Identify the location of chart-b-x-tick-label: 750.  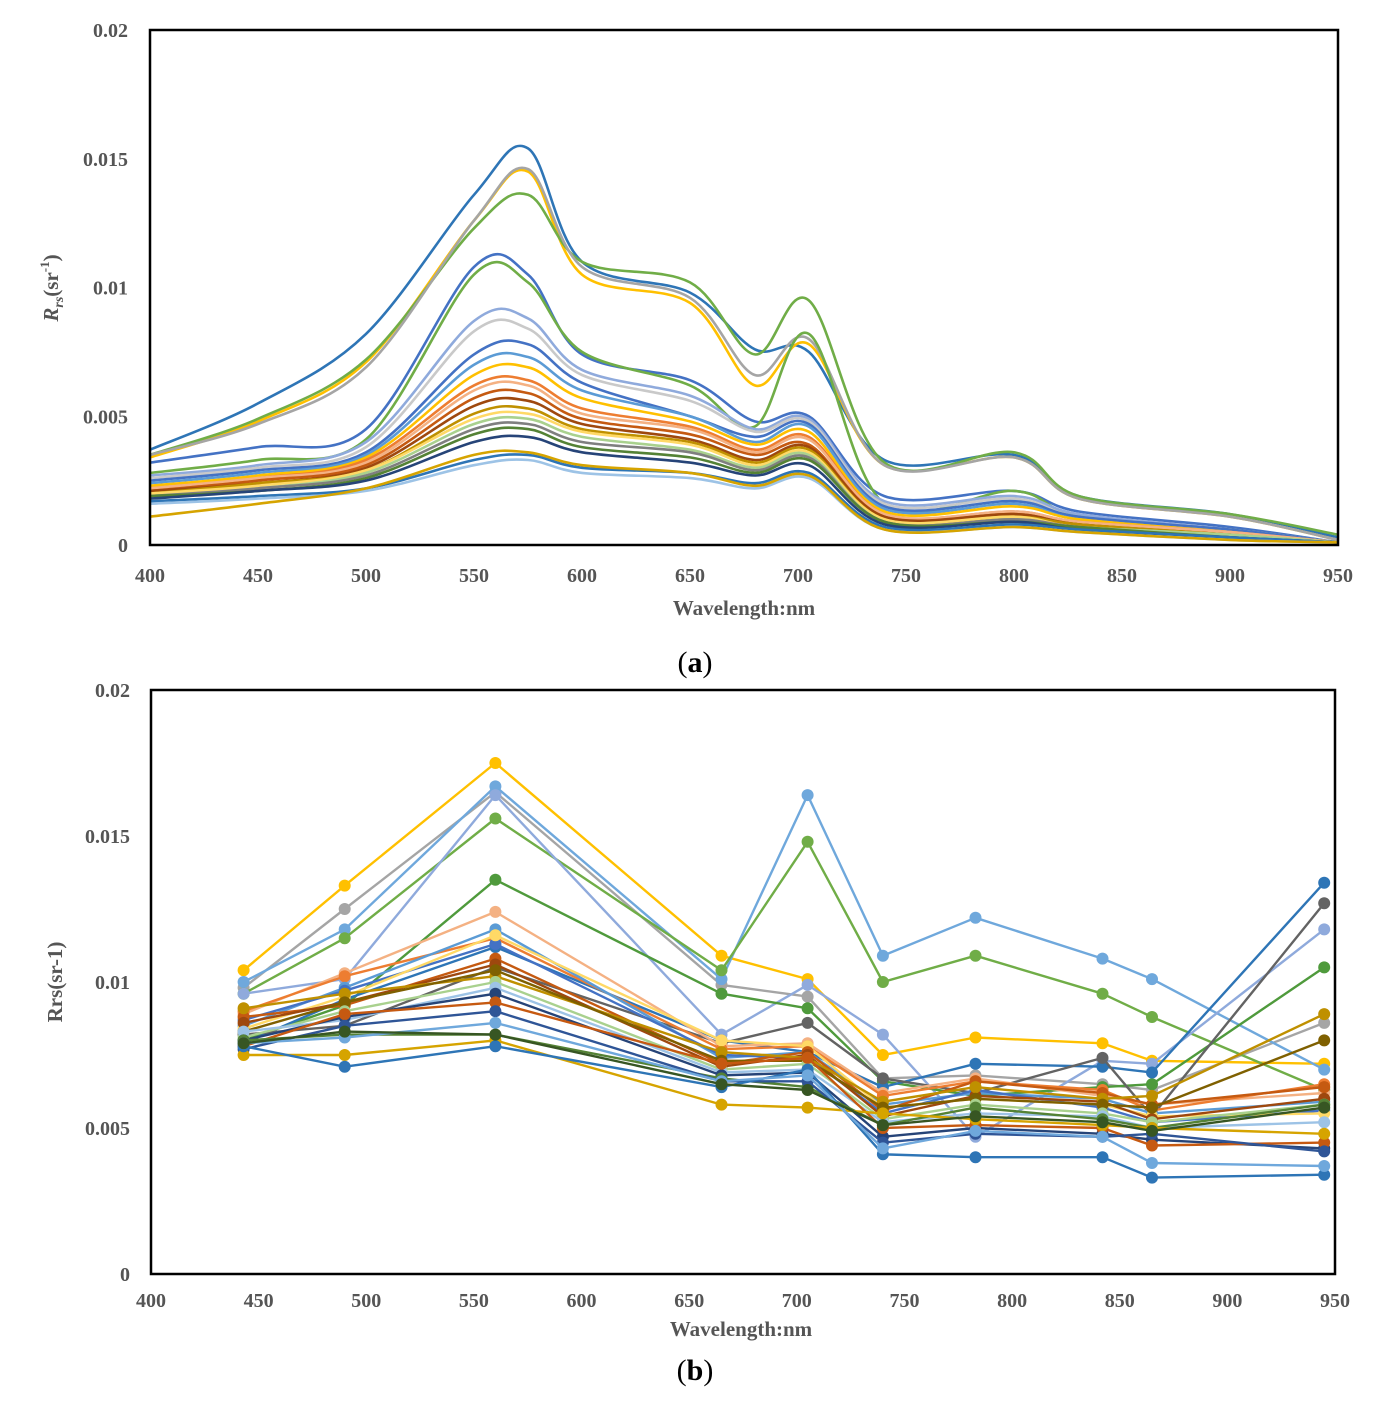
(905, 1301).